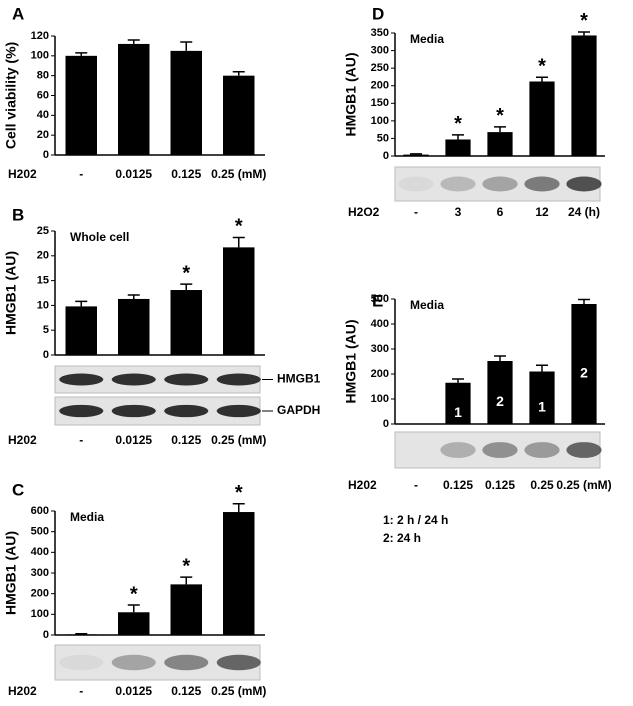 The image size is (633, 706). What do you see at coordinates (458, 212) in the screenshot?
I see `x-tick-label: 3` at bounding box center [458, 212].